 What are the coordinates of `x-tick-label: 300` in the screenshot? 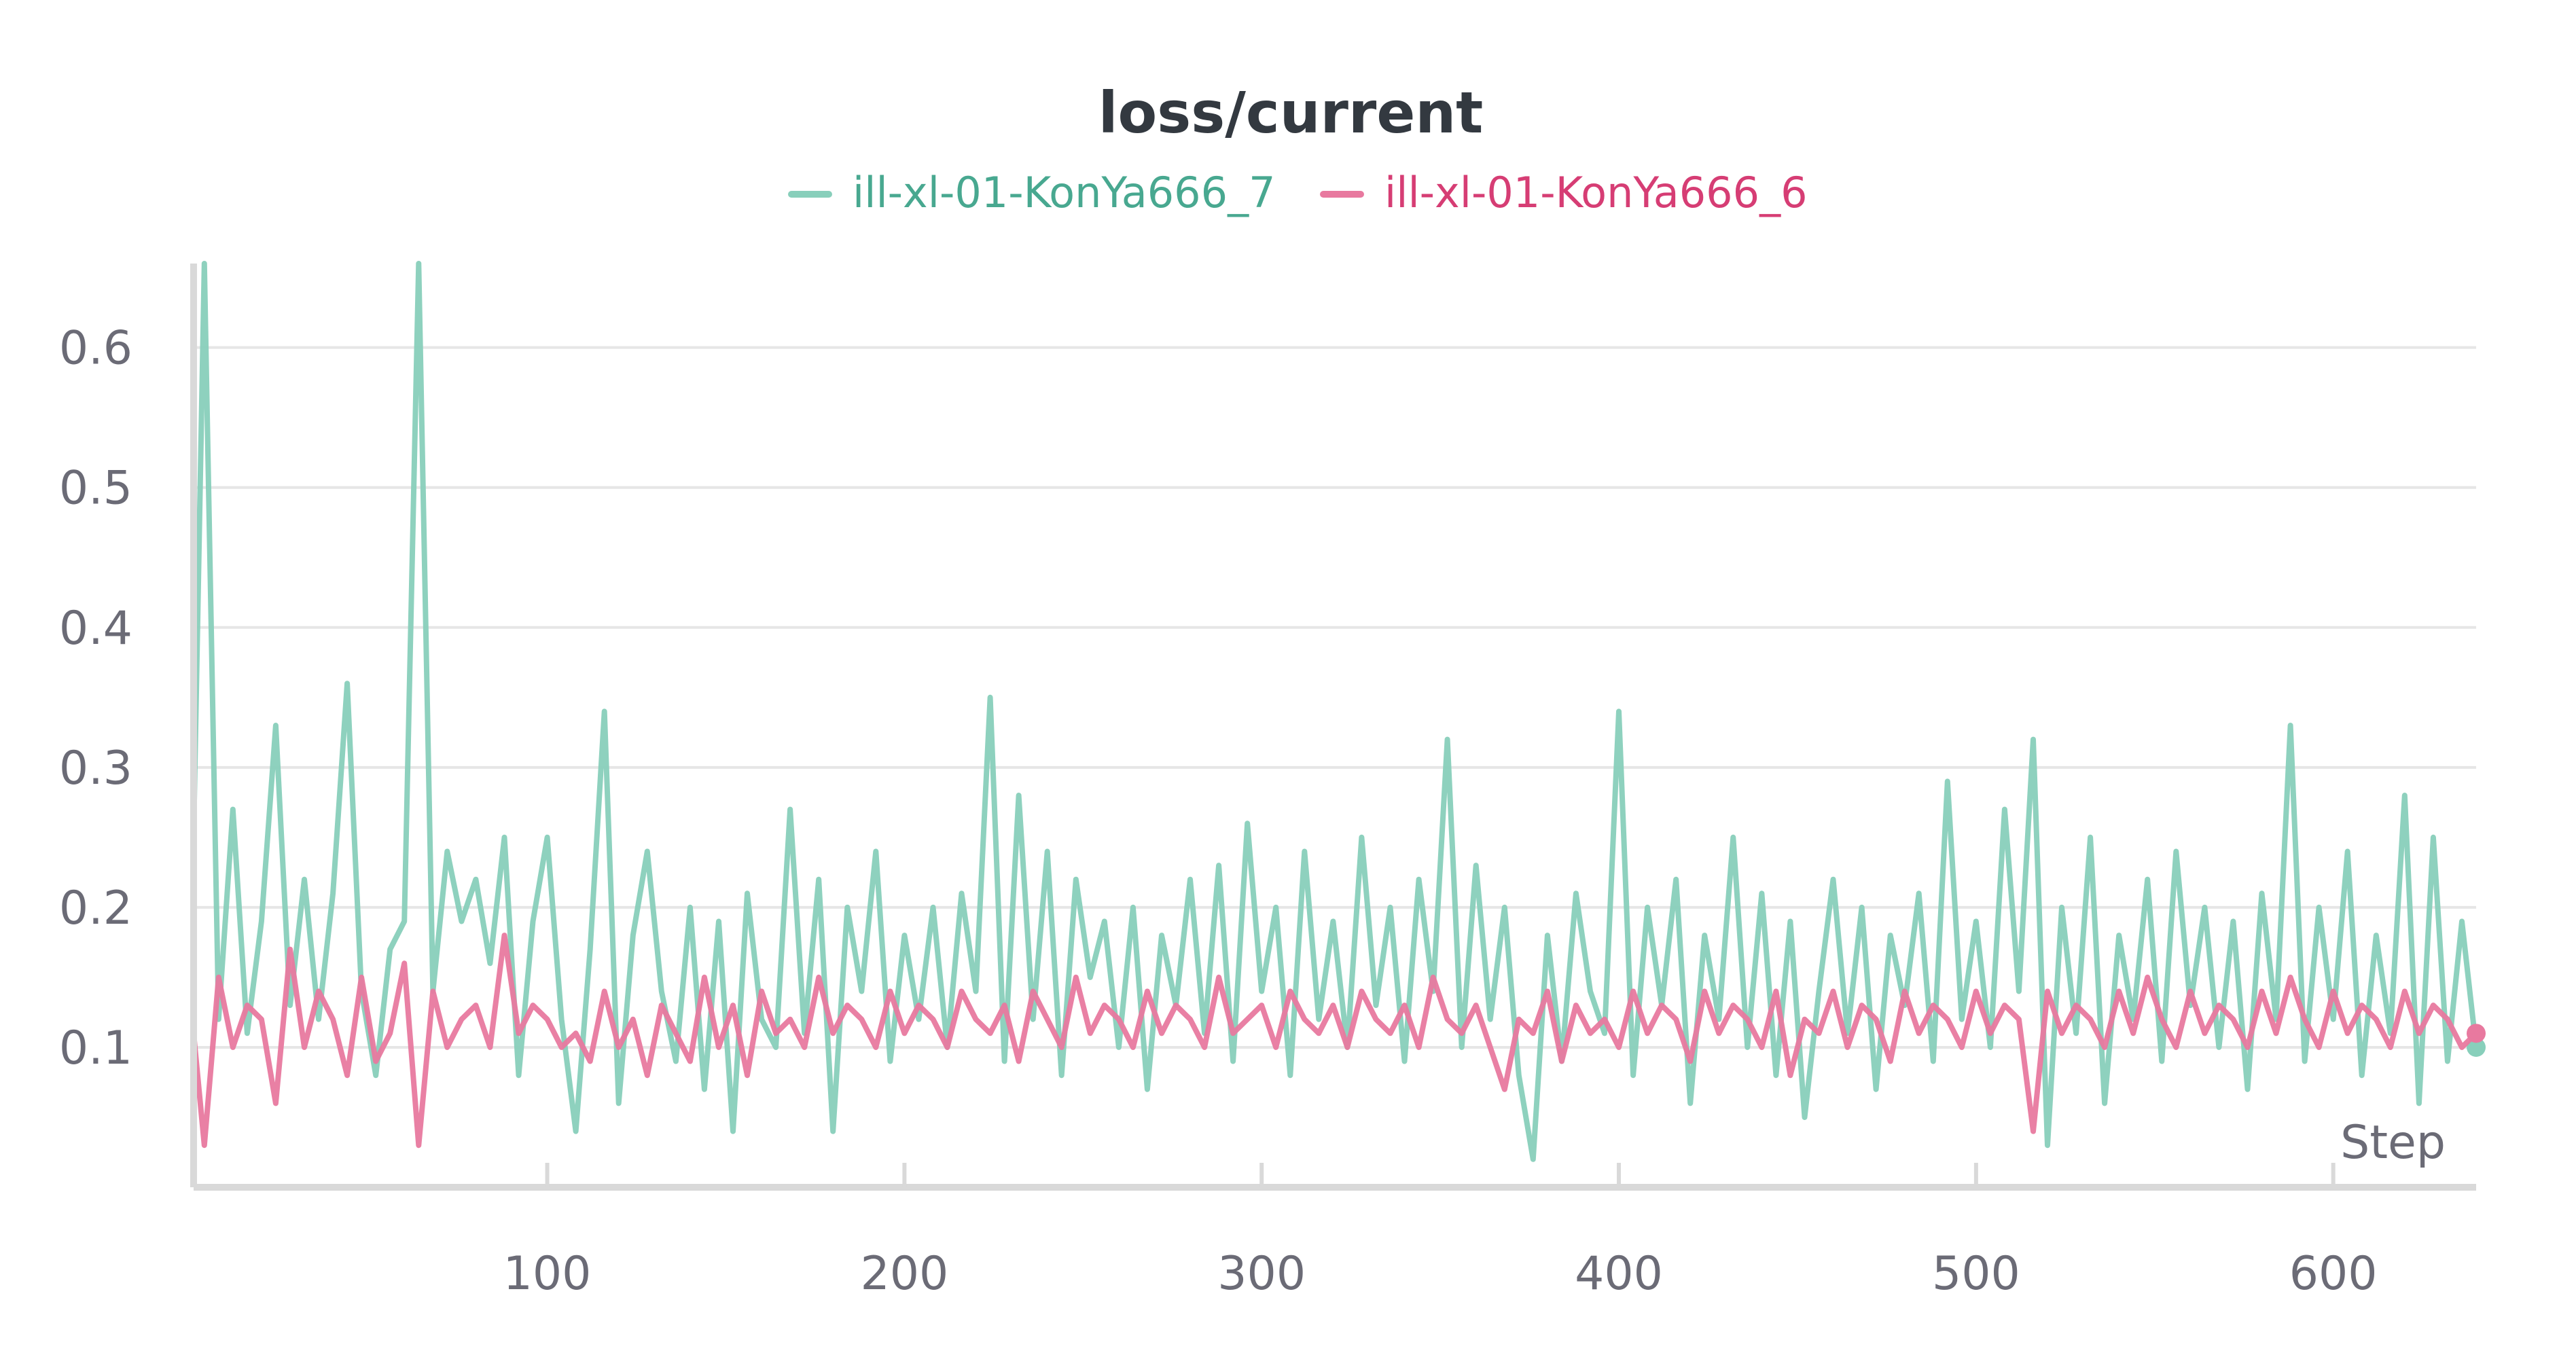 It's located at (1261, 1274).